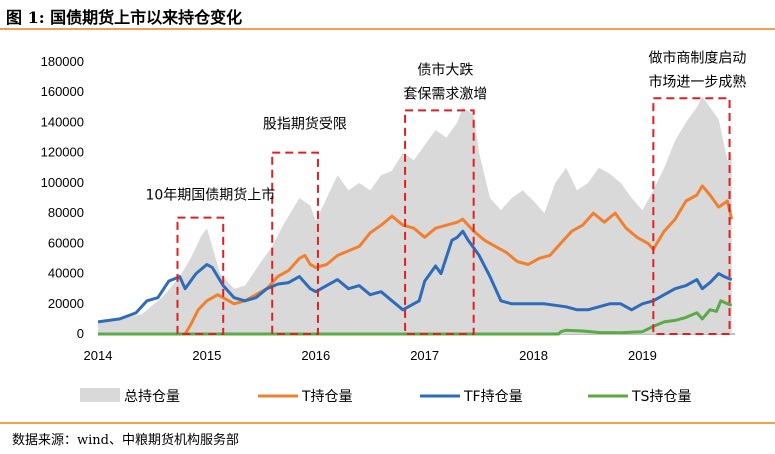 This screenshot has height=454, width=775. What do you see at coordinates (124, 17) in the screenshot?
I see `figure-title: 图 1: 国债期货上市以来持仓变化` at bounding box center [124, 17].